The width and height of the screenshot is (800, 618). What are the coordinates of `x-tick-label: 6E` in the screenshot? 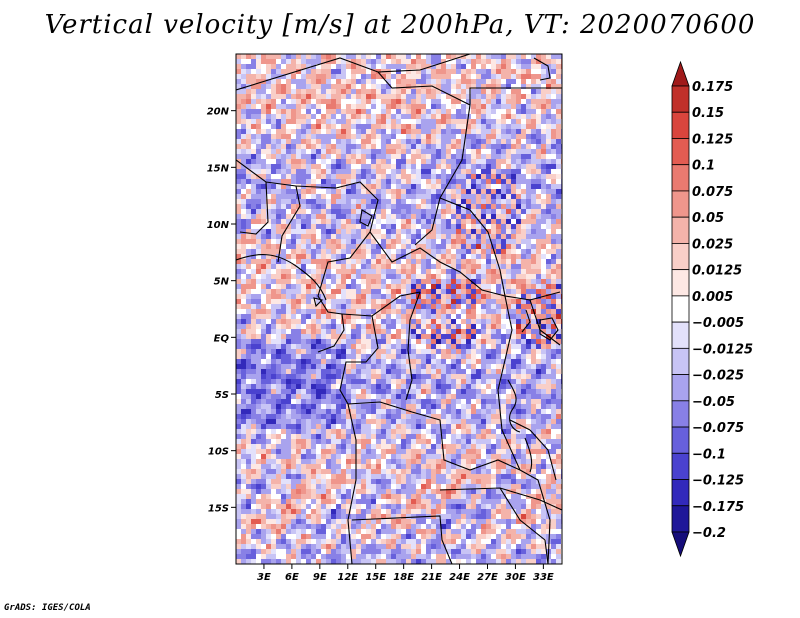 It's located at (292, 577).